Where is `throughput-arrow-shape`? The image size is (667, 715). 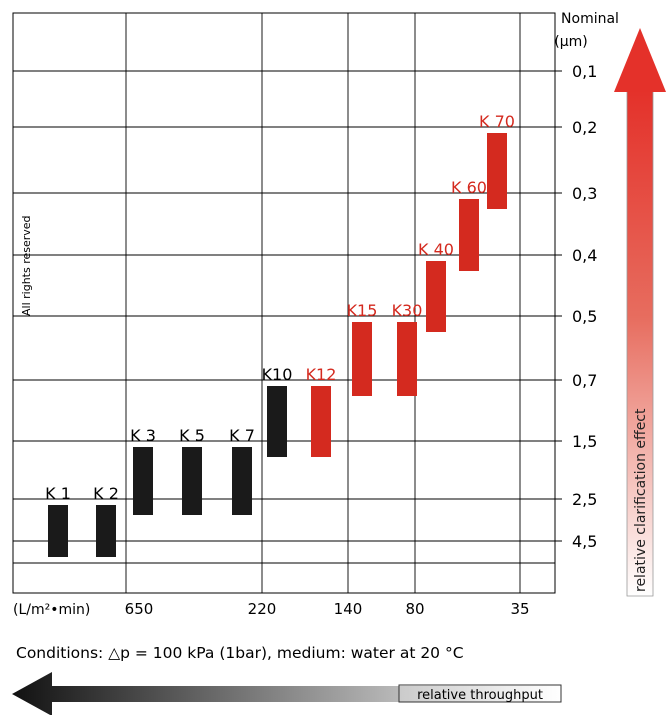
throughput-arrow-shape is located at coordinates (286, 693).